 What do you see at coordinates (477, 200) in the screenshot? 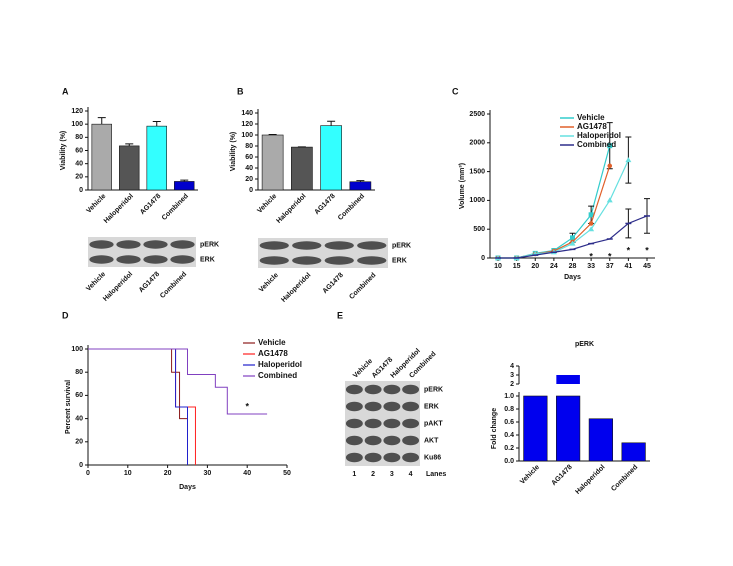
I see `y-tick-label: 1000` at bounding box center [477, 200].